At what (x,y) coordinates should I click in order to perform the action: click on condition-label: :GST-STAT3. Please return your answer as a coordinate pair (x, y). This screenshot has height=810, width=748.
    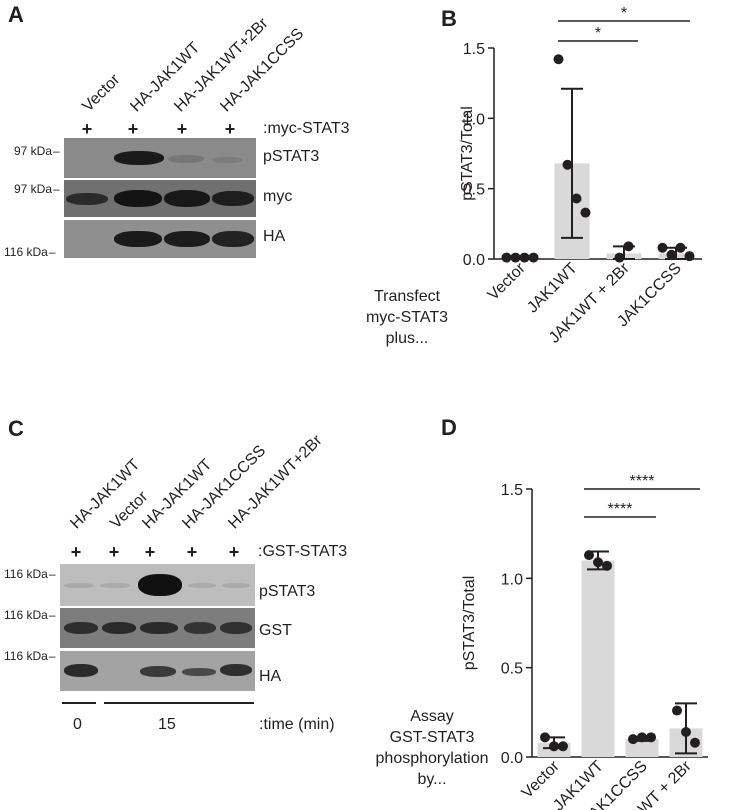
    Looking at the image, I should click on (303, 551).